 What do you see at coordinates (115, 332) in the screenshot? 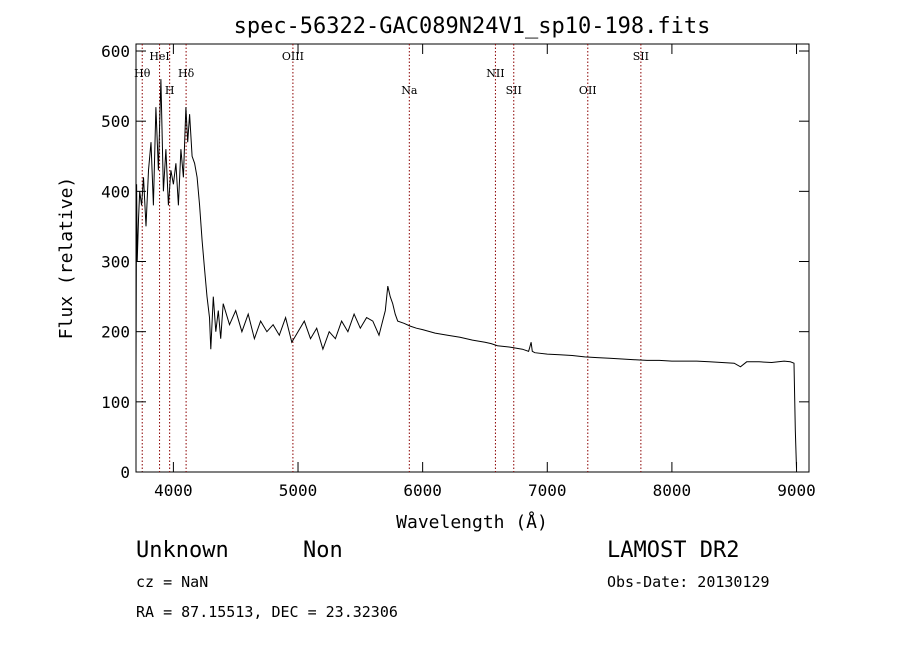
I see `y-tick-label: 200` at bounding box center [115, 332].